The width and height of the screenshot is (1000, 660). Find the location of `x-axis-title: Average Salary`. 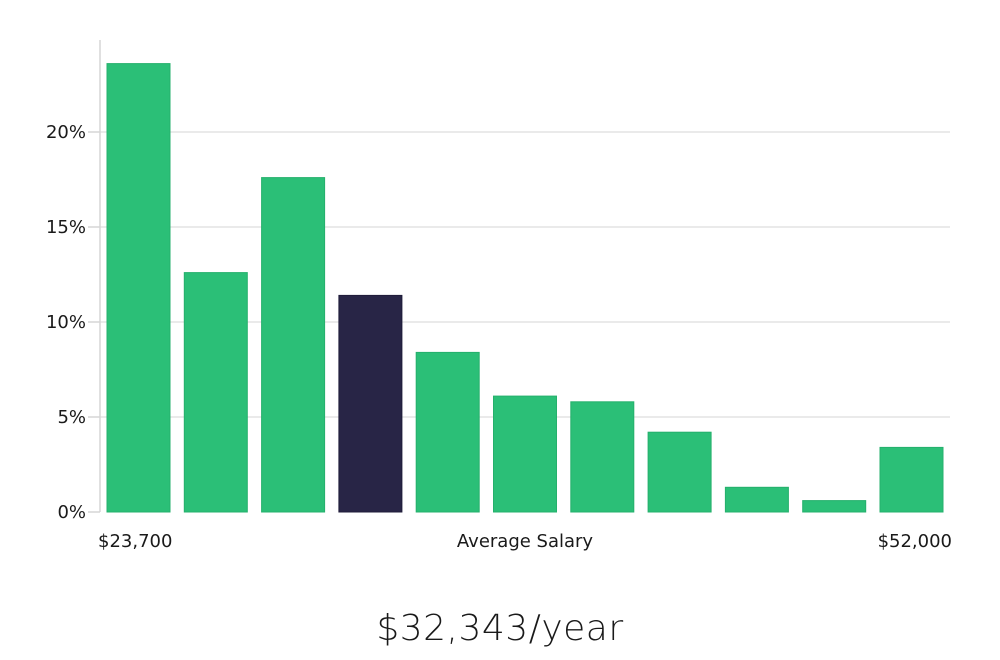

x-axis-title: Average Salary is located at coordinates (525, 541).